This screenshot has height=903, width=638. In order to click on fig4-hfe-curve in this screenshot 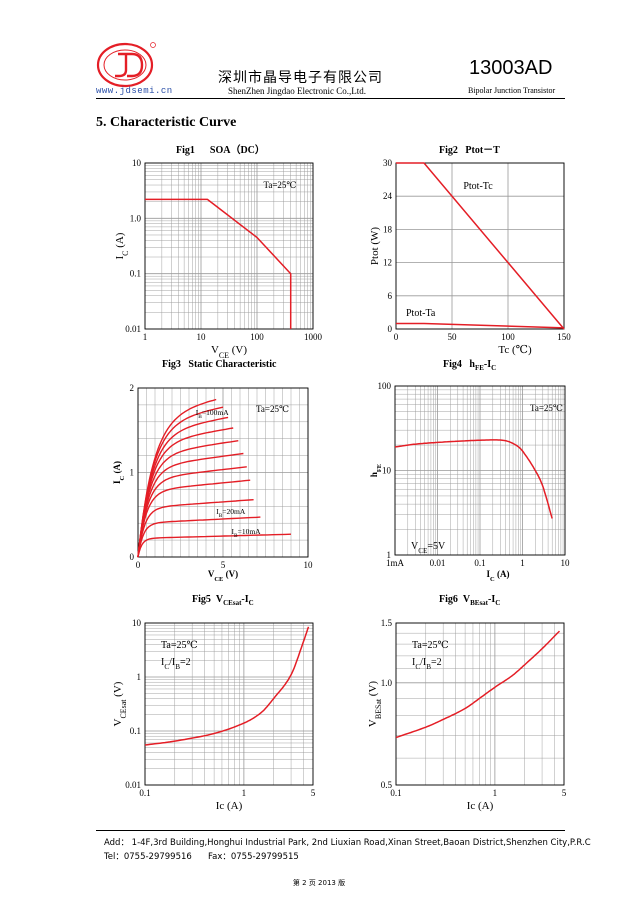, I will do `click(473, 479)`.